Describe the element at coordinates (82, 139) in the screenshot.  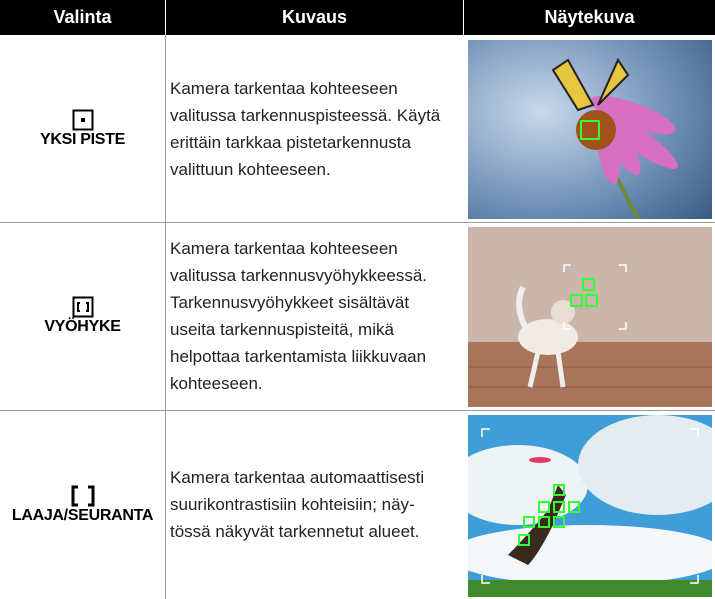
I see `option-label: YKSI PISTE` at that location.